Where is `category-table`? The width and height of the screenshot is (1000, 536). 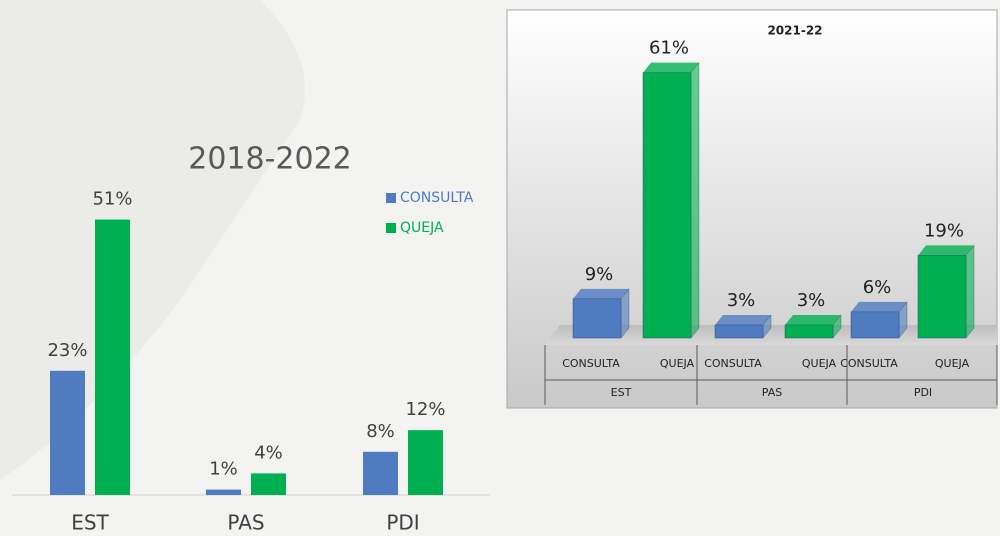
category-table is located at coordinates (771, 375).